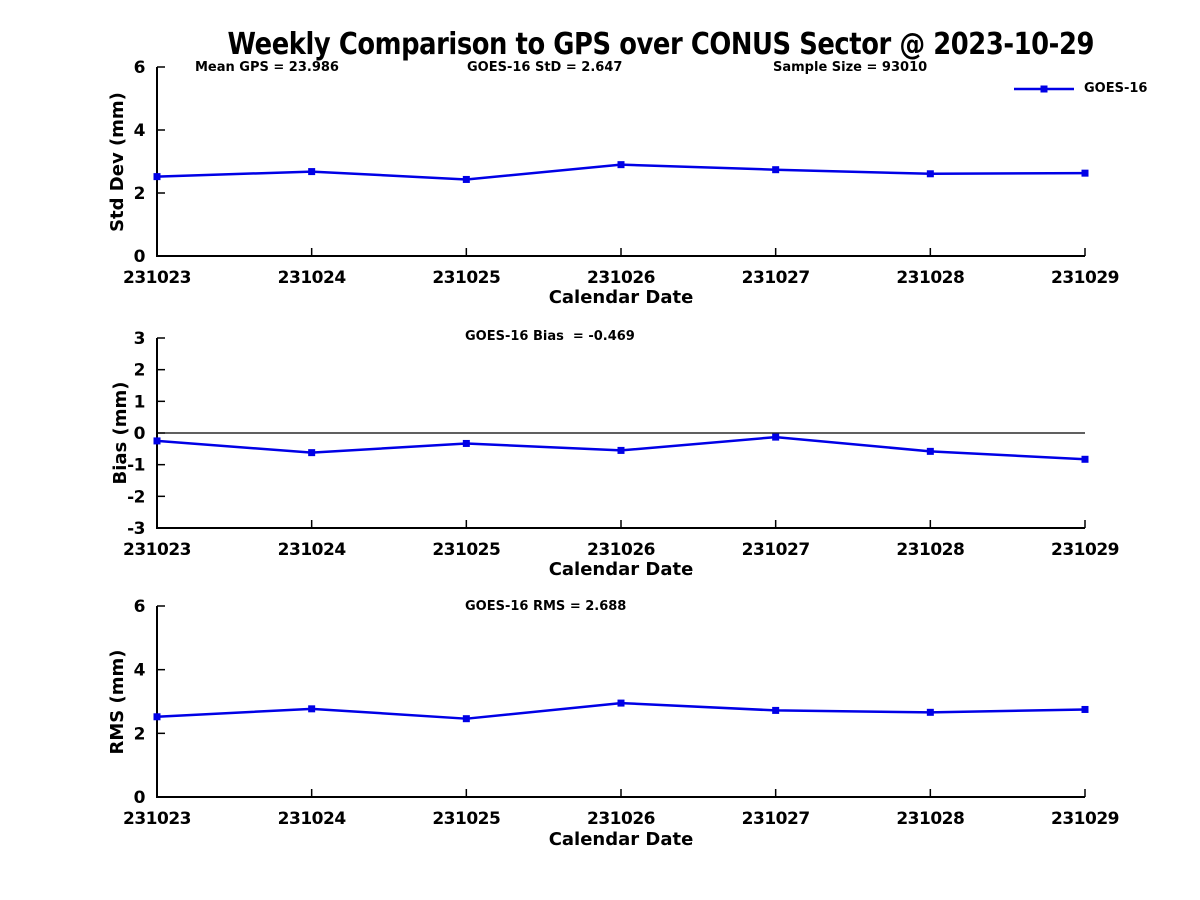 Image resolution: width=1200 pixels, height=900 pixels. I want to click on y-tick-label: -1, so click(136, 466).